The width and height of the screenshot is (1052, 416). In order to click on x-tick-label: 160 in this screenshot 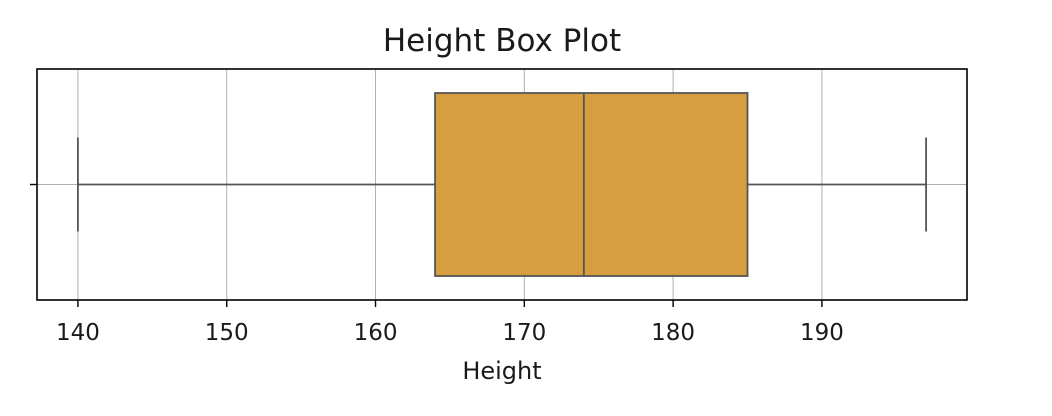, I will do `click(376, 333)`.